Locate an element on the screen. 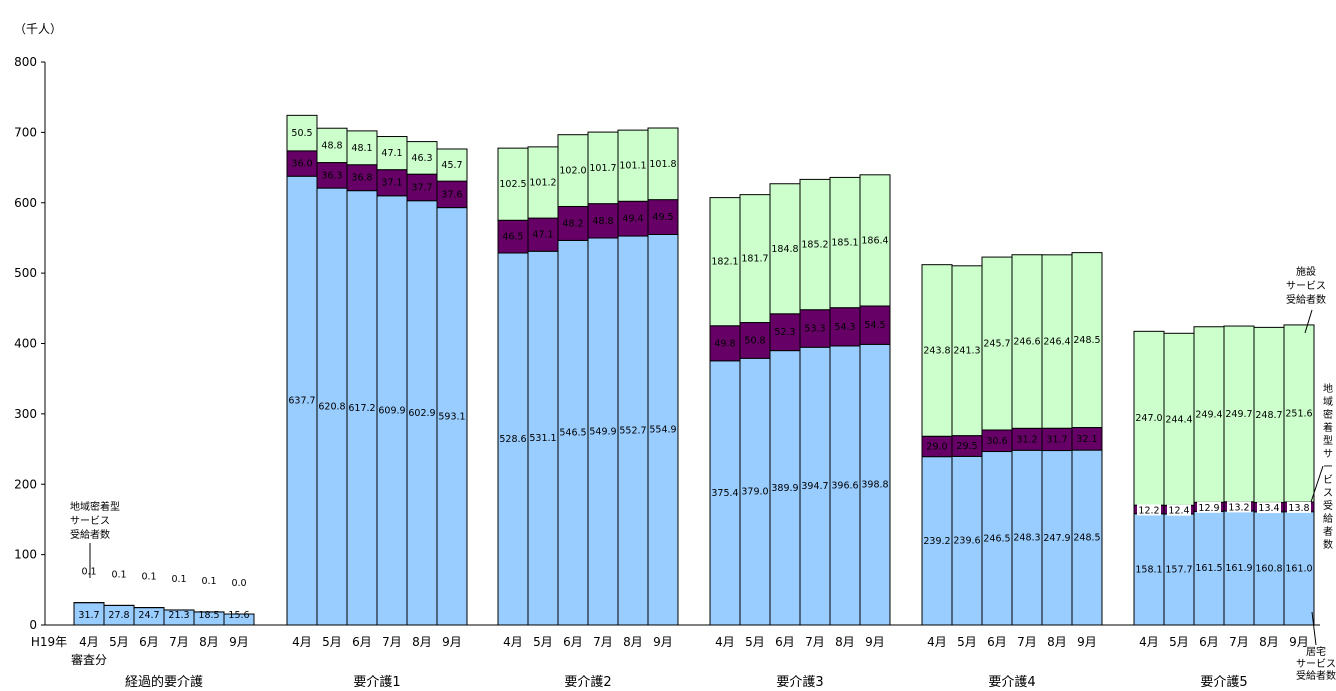 The height and width of the screenshot is (691, 1336). group-label: 経過的要介護 is located at coordinates (164, 682).